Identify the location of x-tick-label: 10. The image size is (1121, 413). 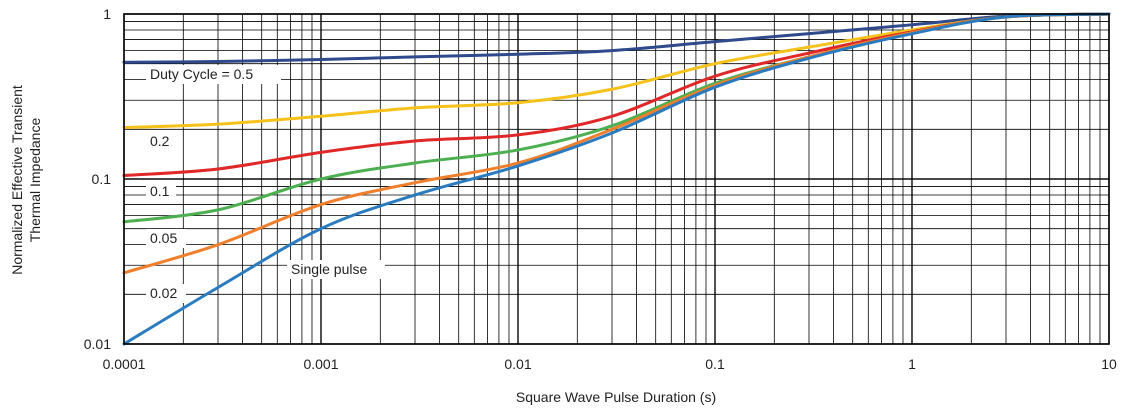
(1109, 364).